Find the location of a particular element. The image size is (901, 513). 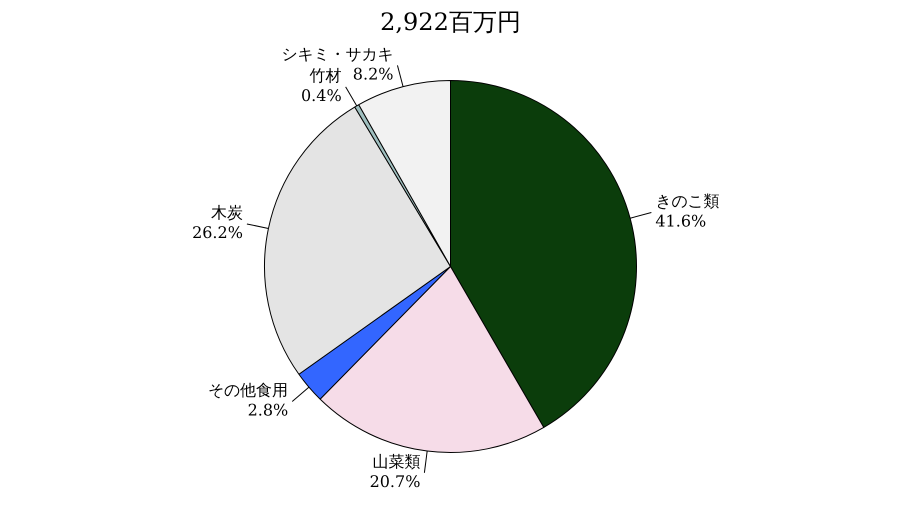

slice-label: きのこ類 is located at coordinates (687, 201).